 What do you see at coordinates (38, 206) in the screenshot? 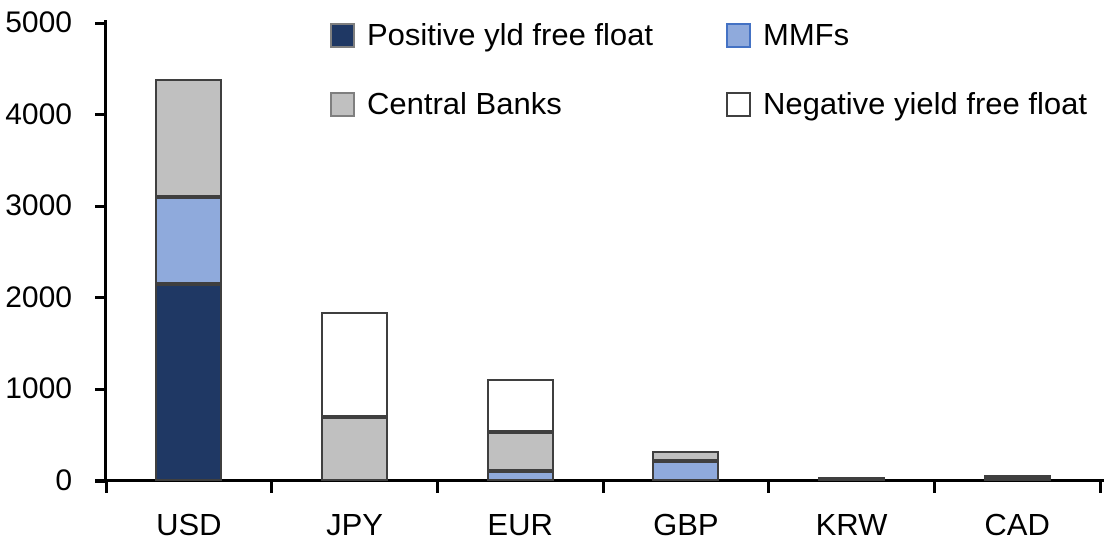
I see `y-tick-label: 3000` at bounding box center [38, 206].